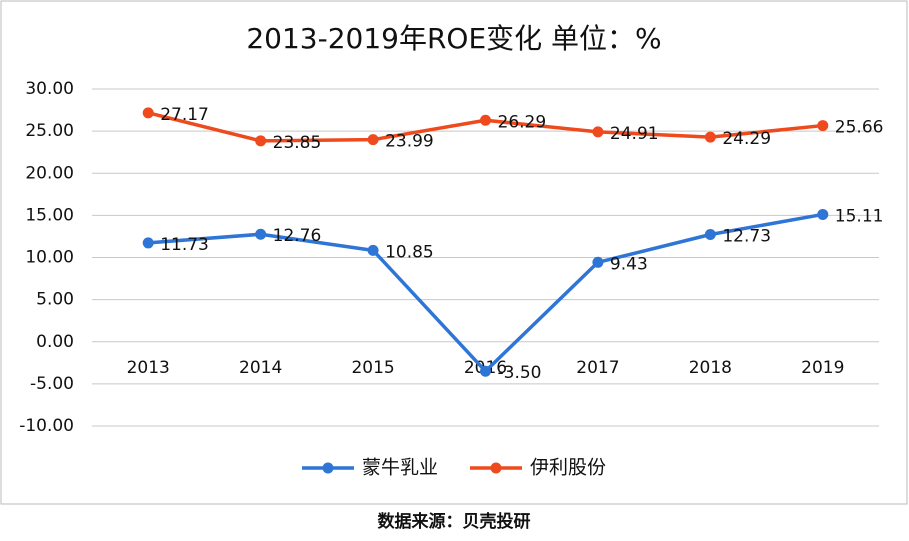 This screenshot has width=909, height=541. Describe the element at coordinates (148, 368) in the screenshot. I see `x-tick-label: 2013` at that location.